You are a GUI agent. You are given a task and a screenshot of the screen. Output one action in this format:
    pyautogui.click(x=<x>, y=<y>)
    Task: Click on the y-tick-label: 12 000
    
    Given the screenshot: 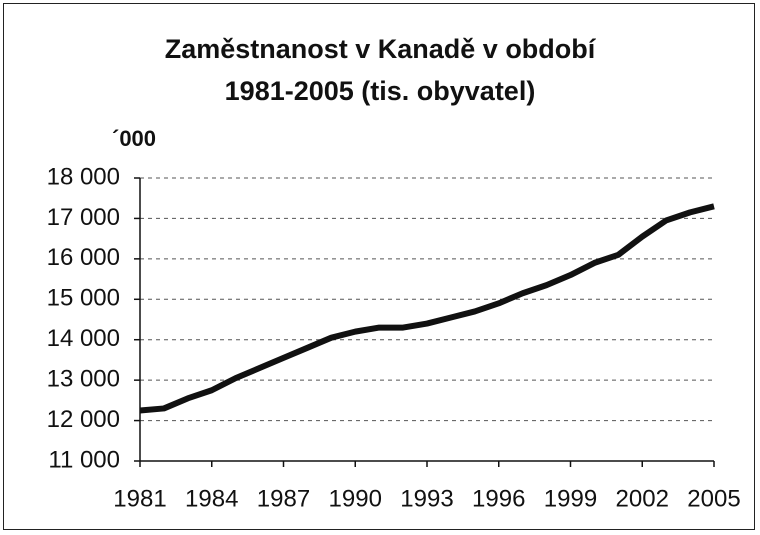 What is the action you would take?
    pyautogui.click(x=83, y=419)
    